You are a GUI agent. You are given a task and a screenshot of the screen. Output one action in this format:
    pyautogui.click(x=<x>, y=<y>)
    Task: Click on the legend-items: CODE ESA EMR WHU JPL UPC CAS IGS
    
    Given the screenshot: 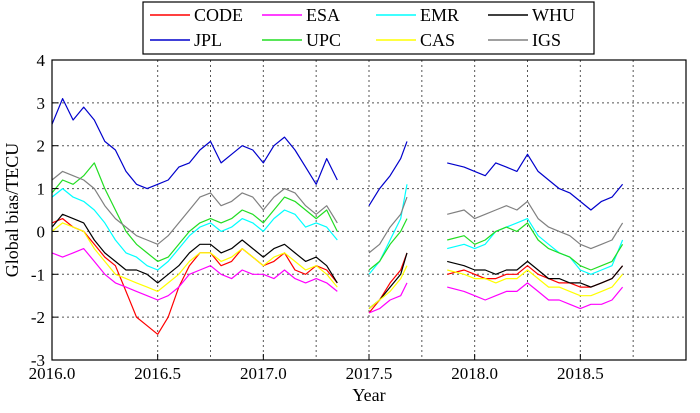 What is the action you would take?
    pyautogui.click(x=362, y=27)
    